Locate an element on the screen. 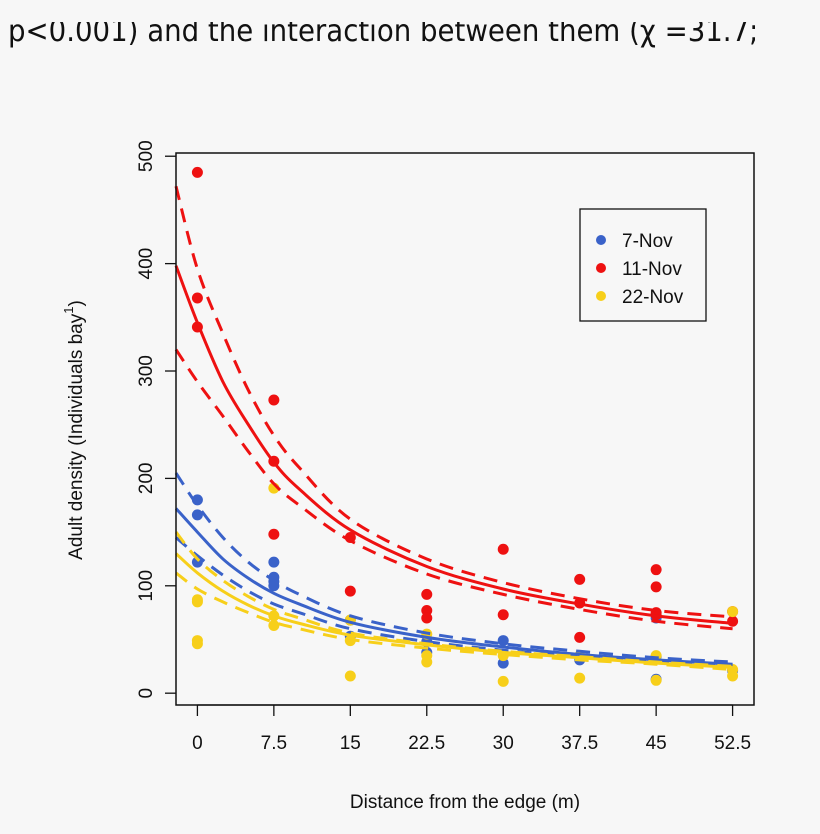 The width and height of the screenshot is (820, 834). y-tick-label: 500 is located at coordinates (146, 156).